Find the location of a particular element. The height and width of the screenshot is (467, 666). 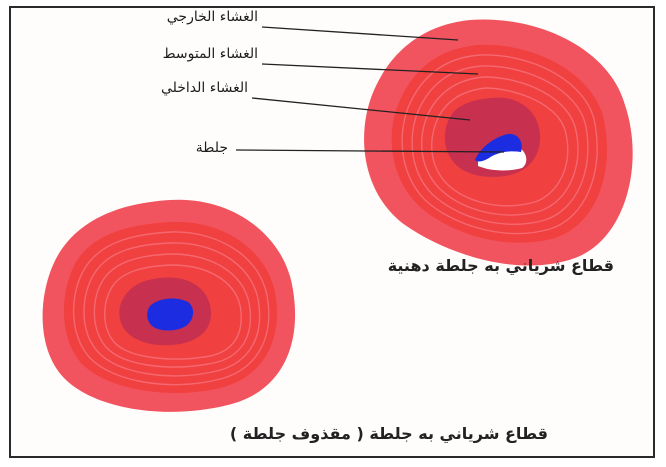

embolus is located at coordinates (170, 314).